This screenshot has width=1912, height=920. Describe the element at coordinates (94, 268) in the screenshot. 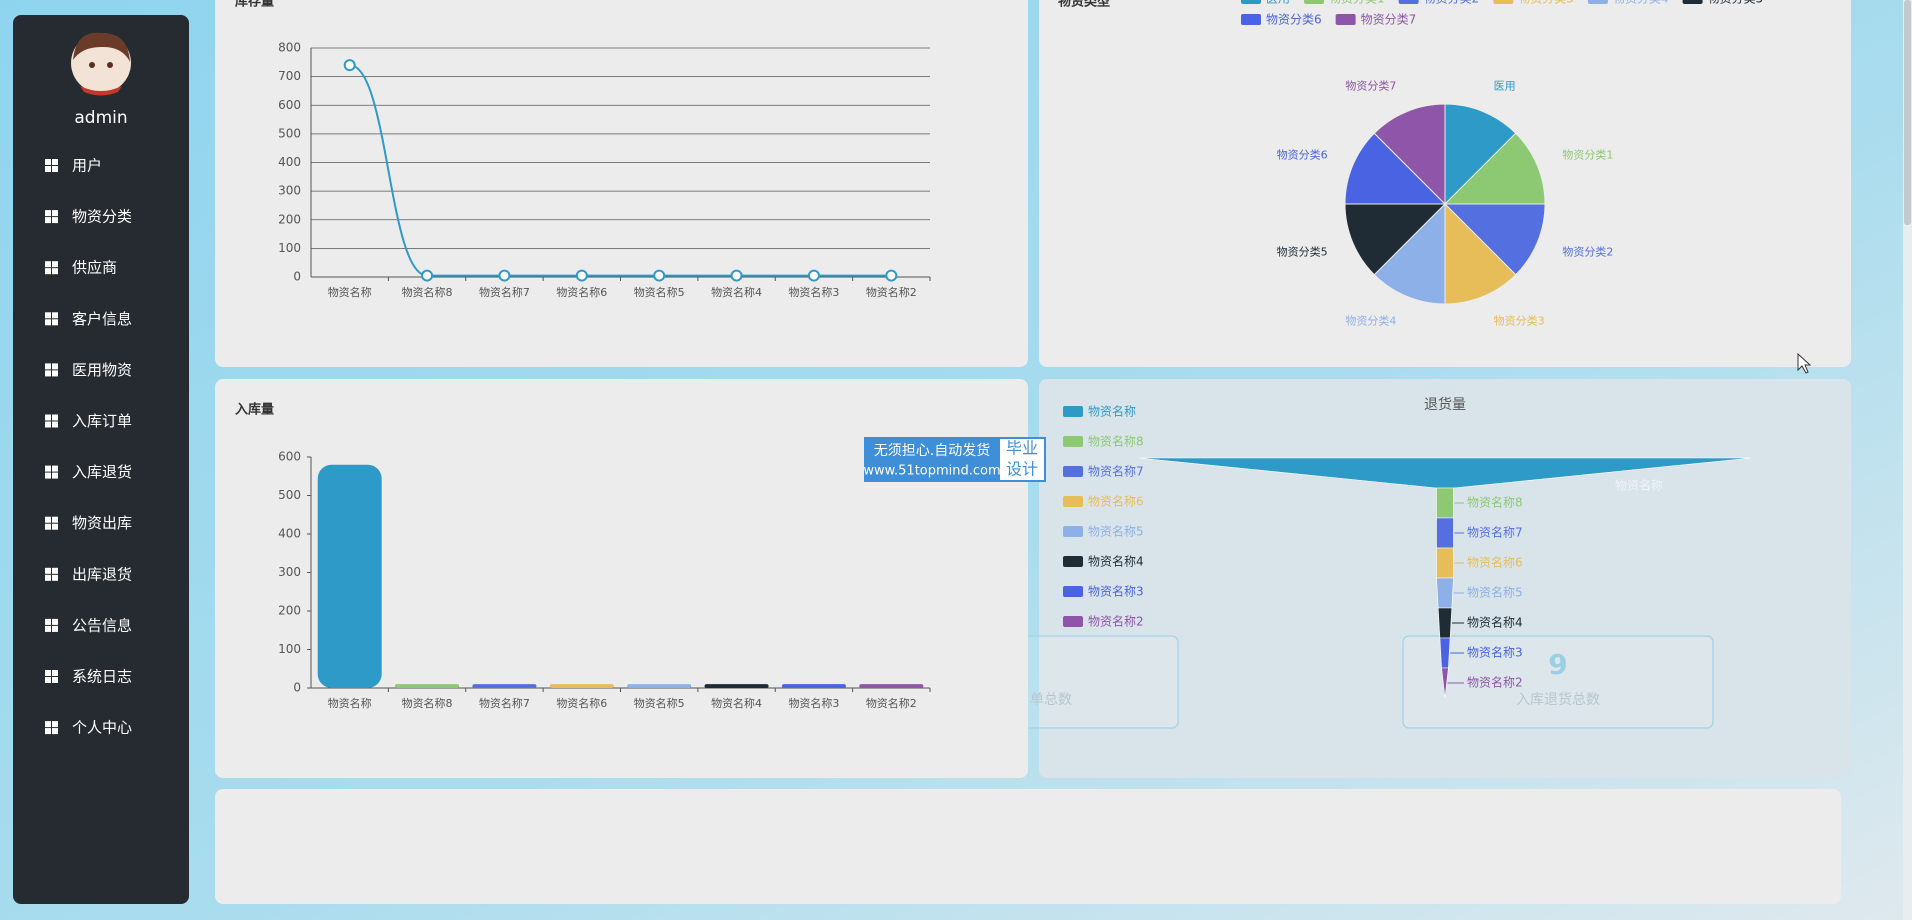

I see `menu-label: 供应商` at that location.